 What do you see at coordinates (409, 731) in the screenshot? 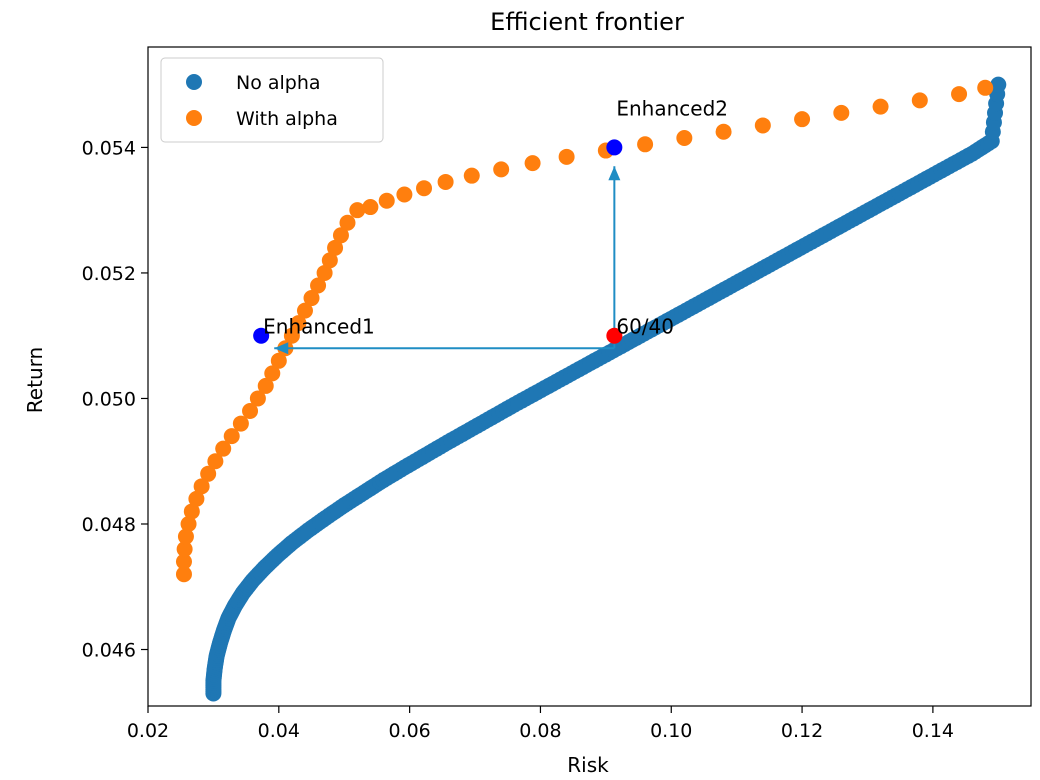
I see `x-tick-label: 0.06` at bounding box center [409, 731].